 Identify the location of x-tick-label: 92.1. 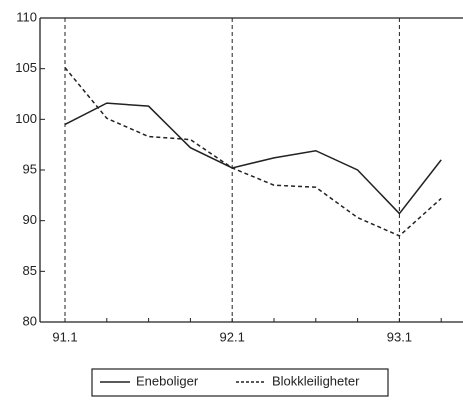
(232, 336).